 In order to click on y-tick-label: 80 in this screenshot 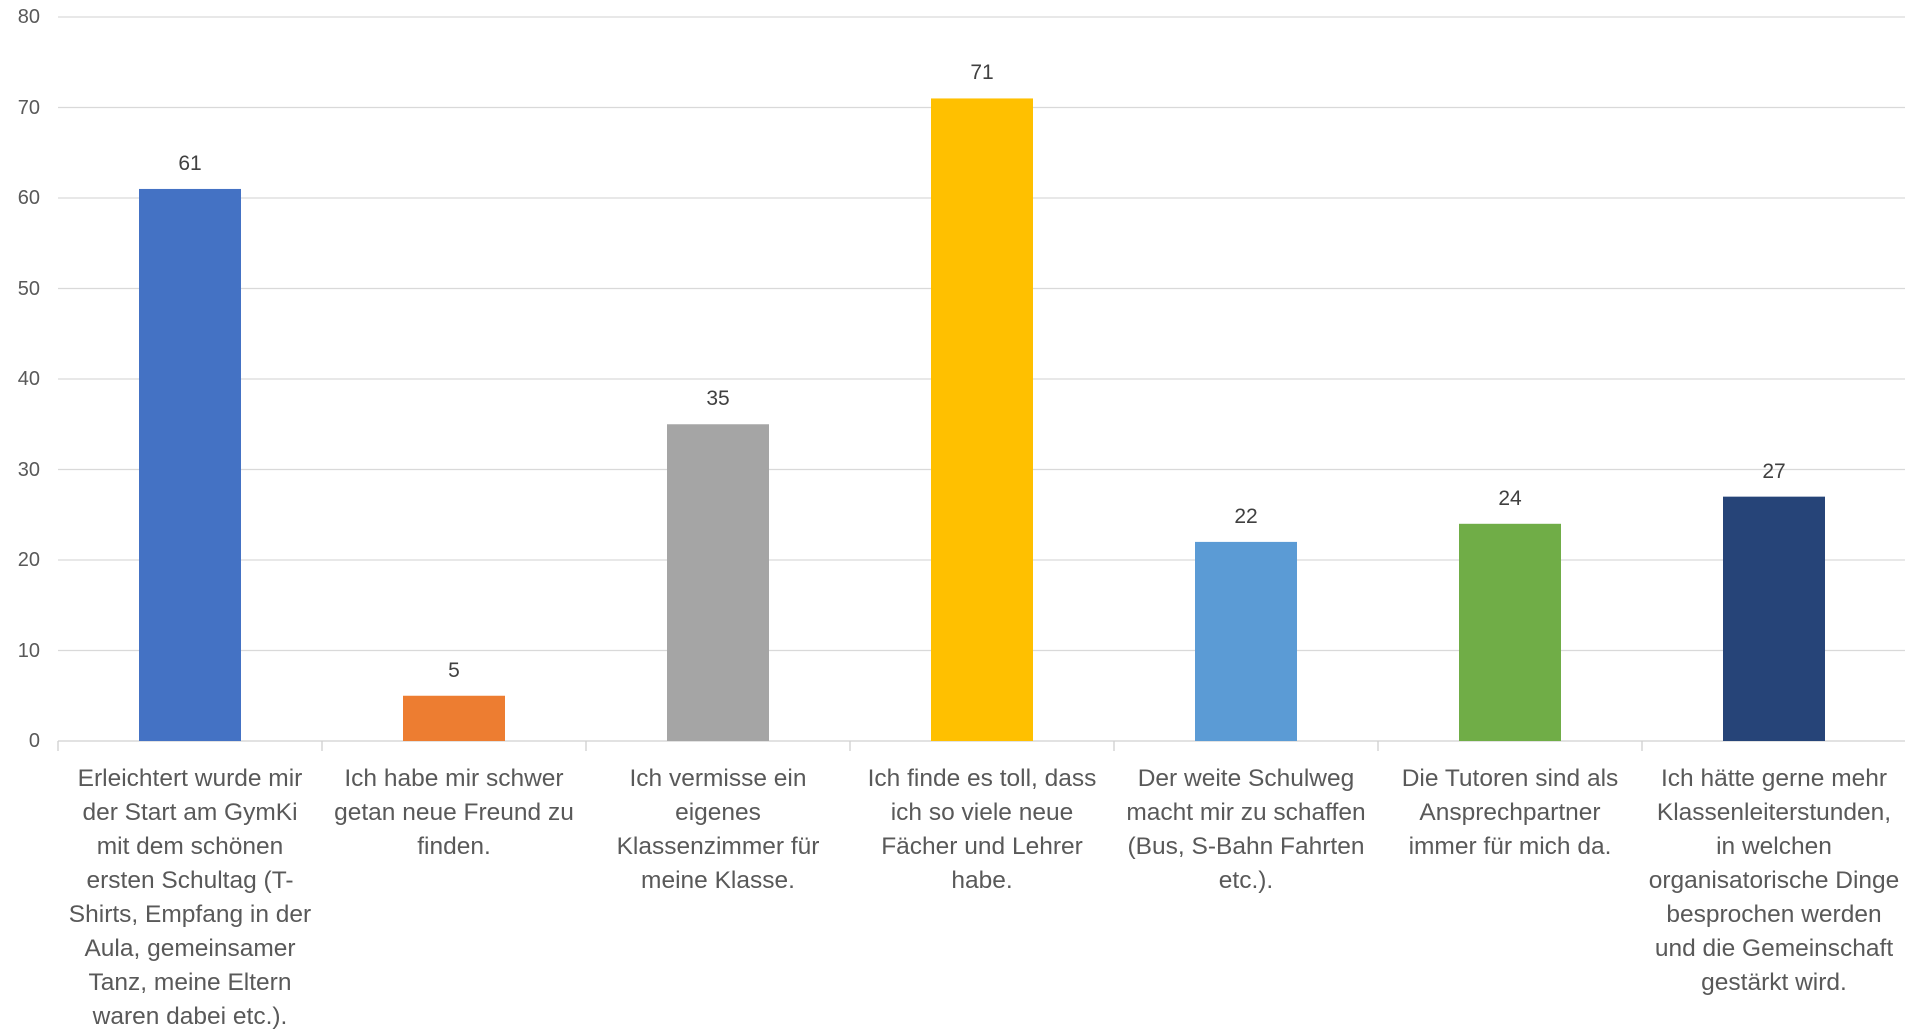, I will do `click(28, 17)`.